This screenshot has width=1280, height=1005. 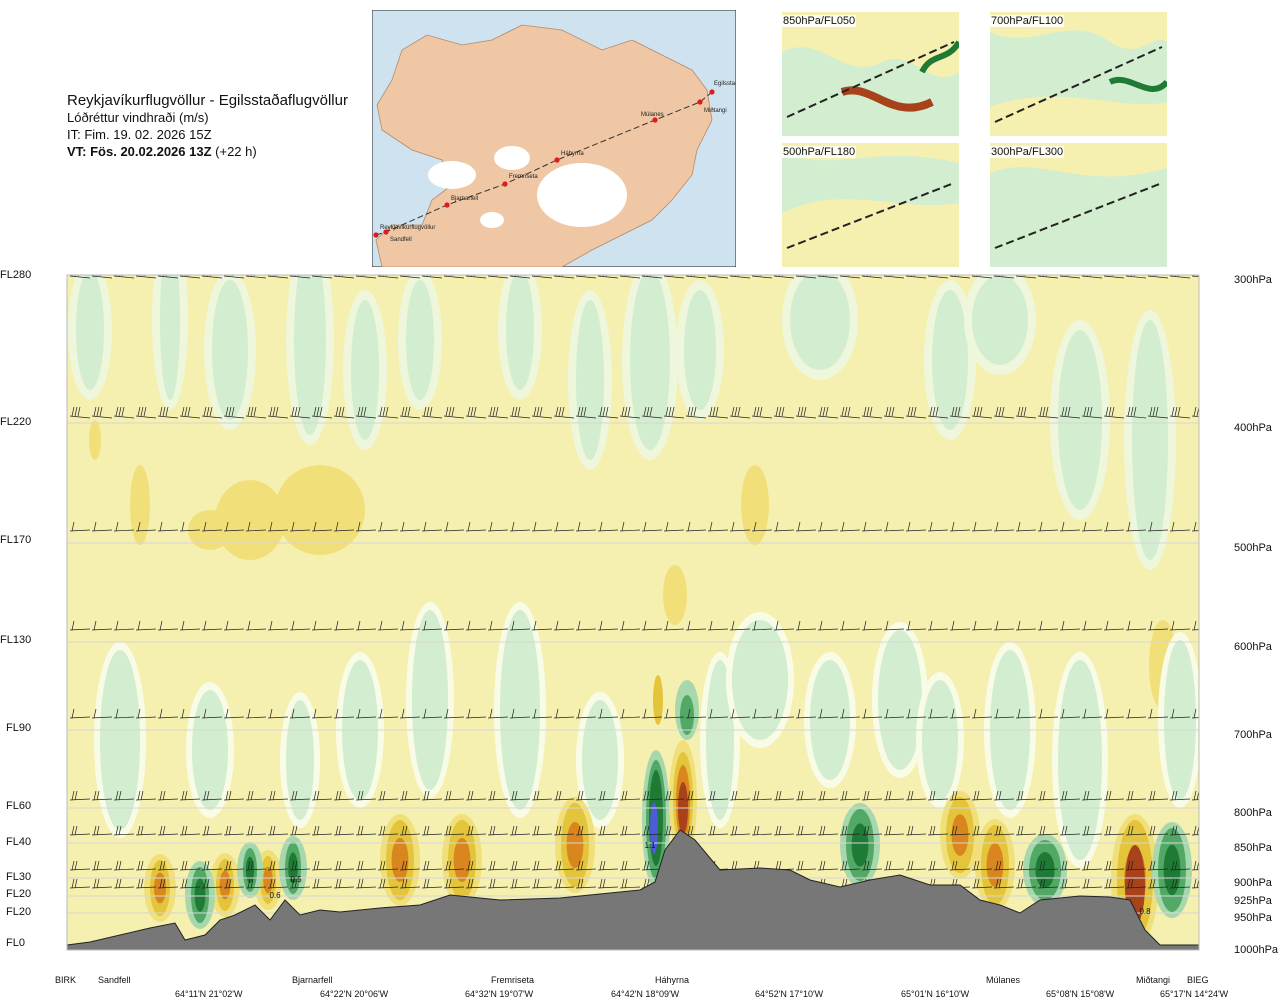 I want to click on pressure-label: 600hPa, so click(x=1253, y=647).